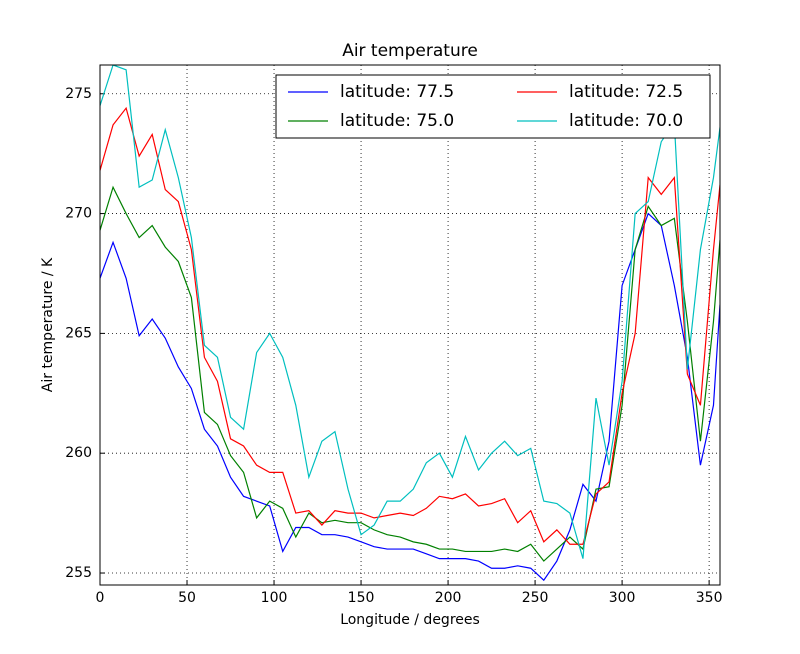 This screenshot has height=654, width=800. I want to click on x-tick-label: 100, so click(274, 598).